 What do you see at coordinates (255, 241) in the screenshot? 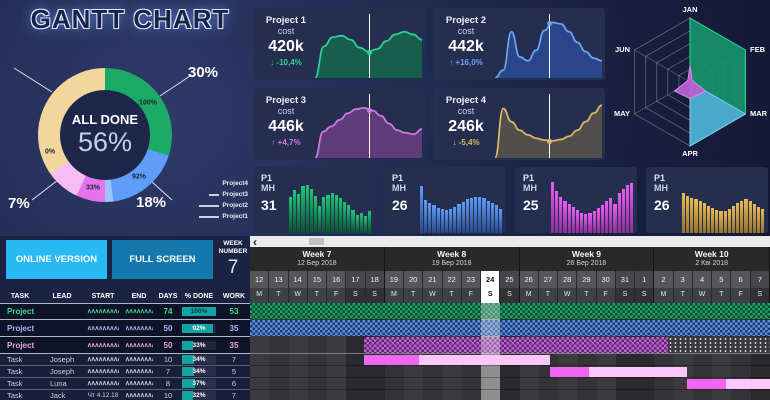
I see `scroll-left-arrow-icon: ‹` at bounding box center [255, 241].